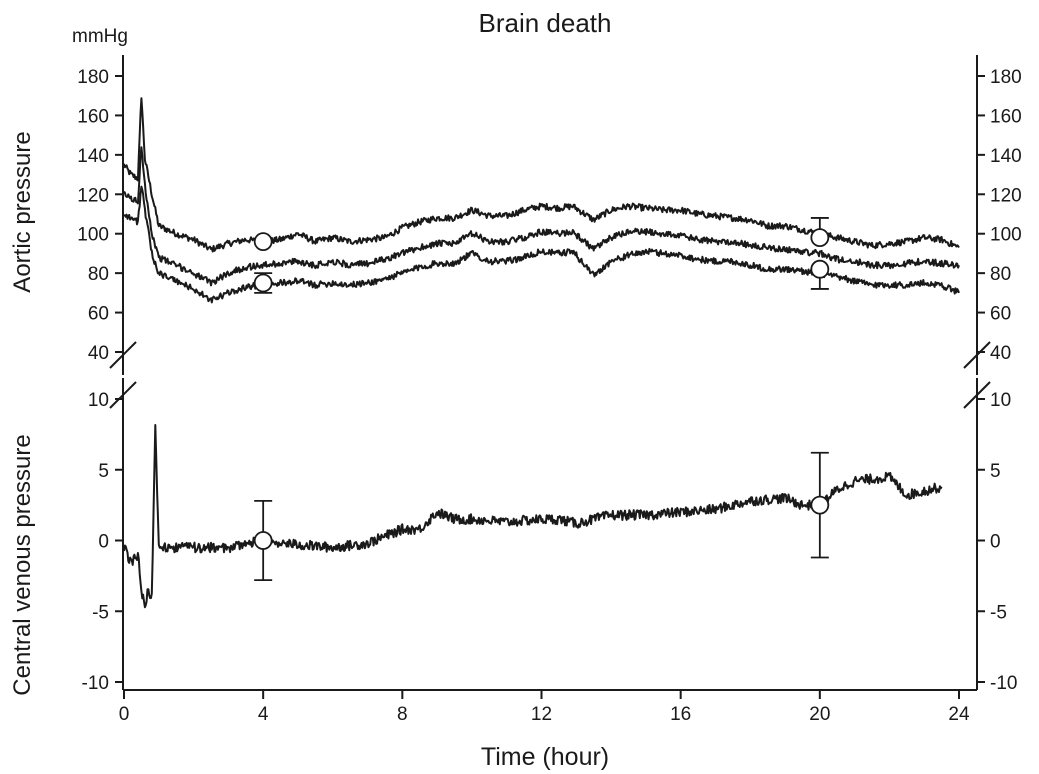  I want to click on aortic-right-tick-label: 80, so click(1000, 274).